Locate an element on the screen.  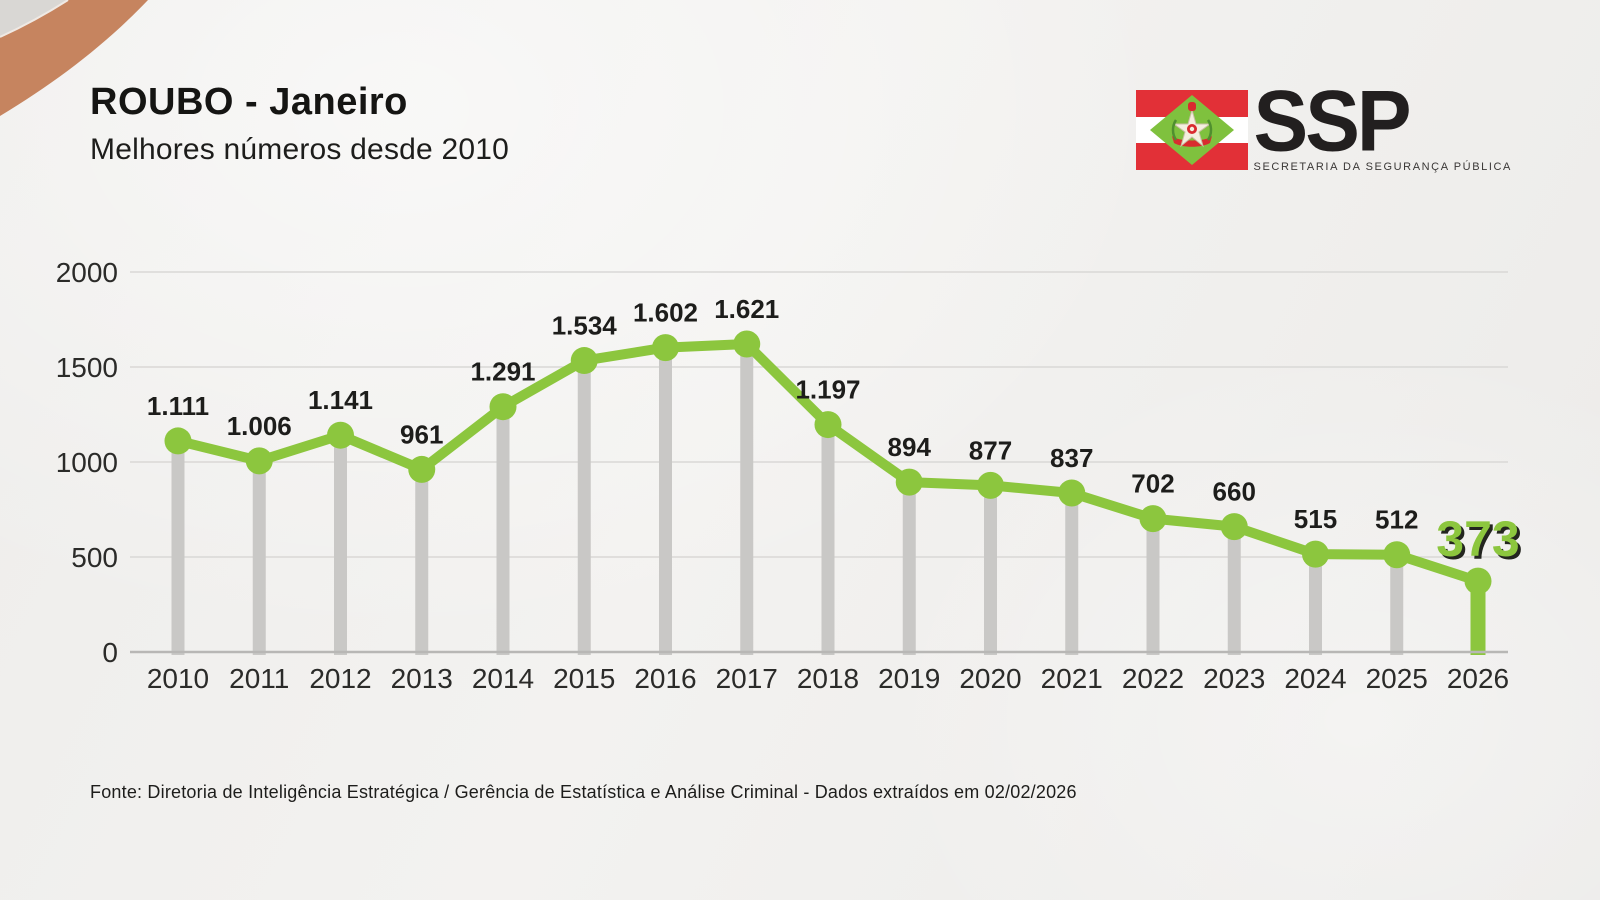
ssp-subtitle: SECRETARIA DA SEGURANÇA PÚBLICA is located at coordinates (1382, 167).